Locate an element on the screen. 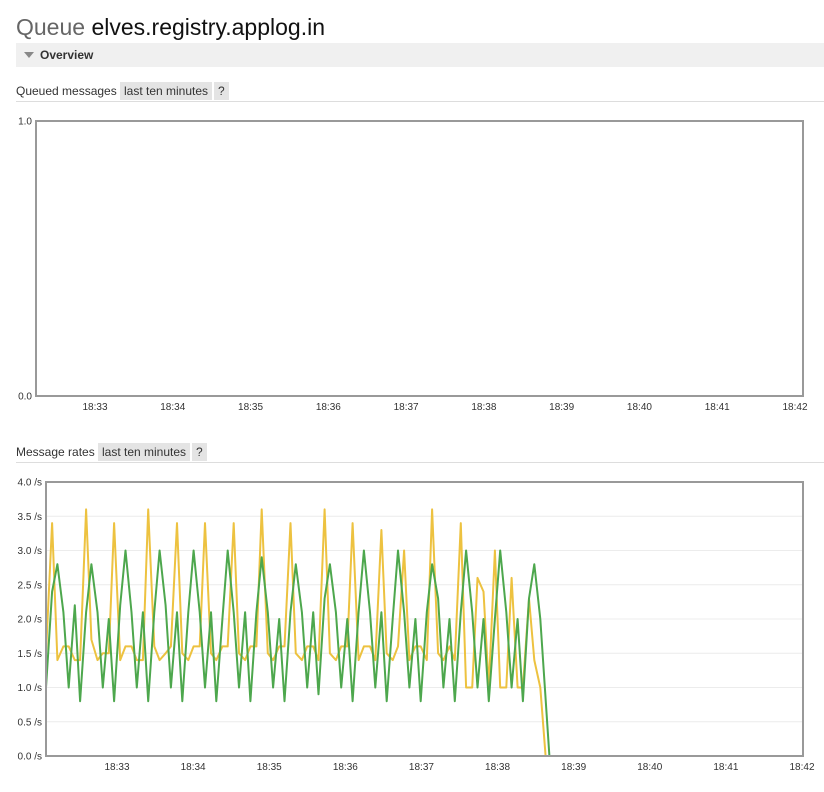  message-rates-title: Message rates is located at coordinates (55, 452).